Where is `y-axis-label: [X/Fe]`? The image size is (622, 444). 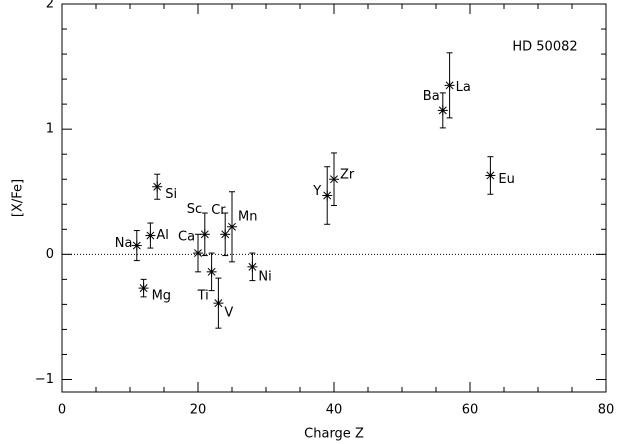 y-axis-label: [X/Fe] is located at coordinates (18, 198).